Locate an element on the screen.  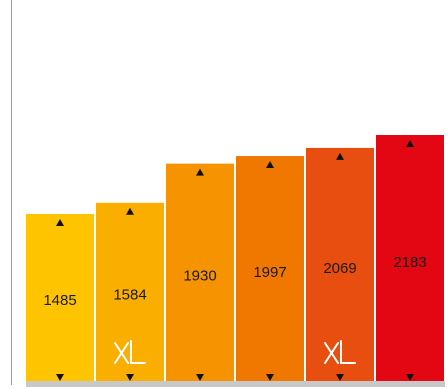
bar-value-label: 1584 is located at coordinates (129, 294).